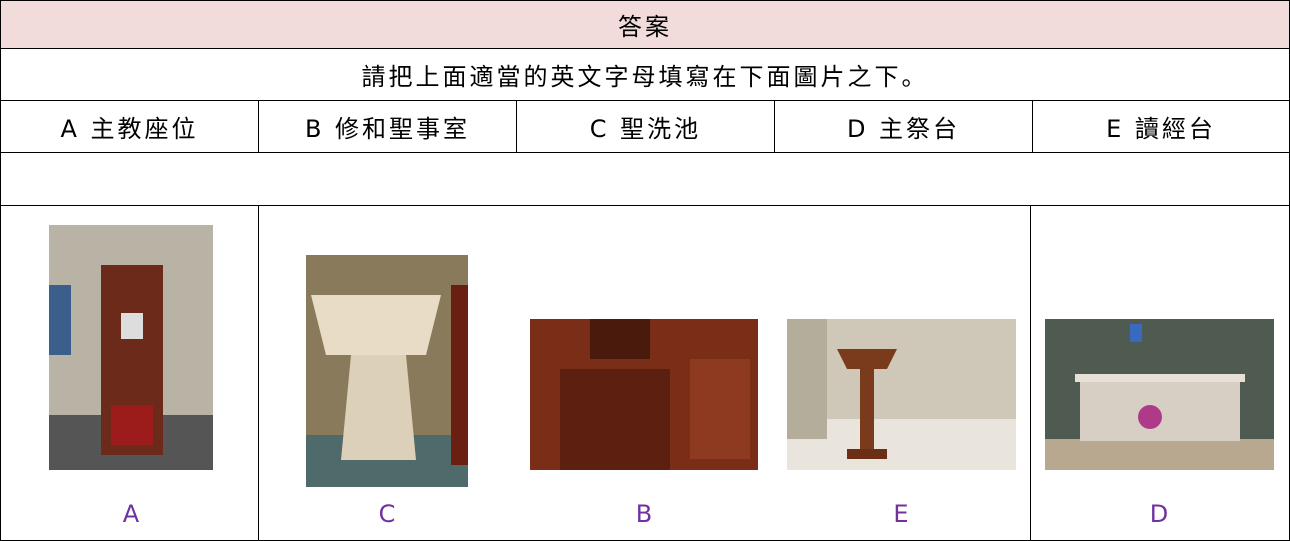 This screenshot has width=1290, height=541. Describe the element at coordinates (387, 514) in the screenshot. I see `answer: C` at that location.